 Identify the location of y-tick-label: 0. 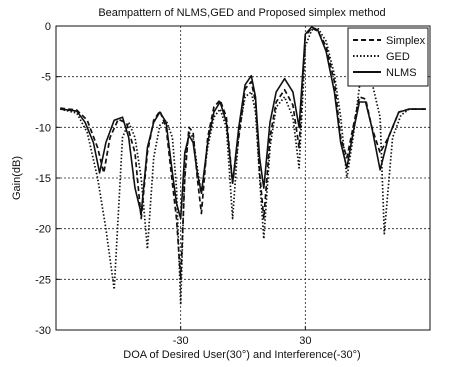
(48, 27).